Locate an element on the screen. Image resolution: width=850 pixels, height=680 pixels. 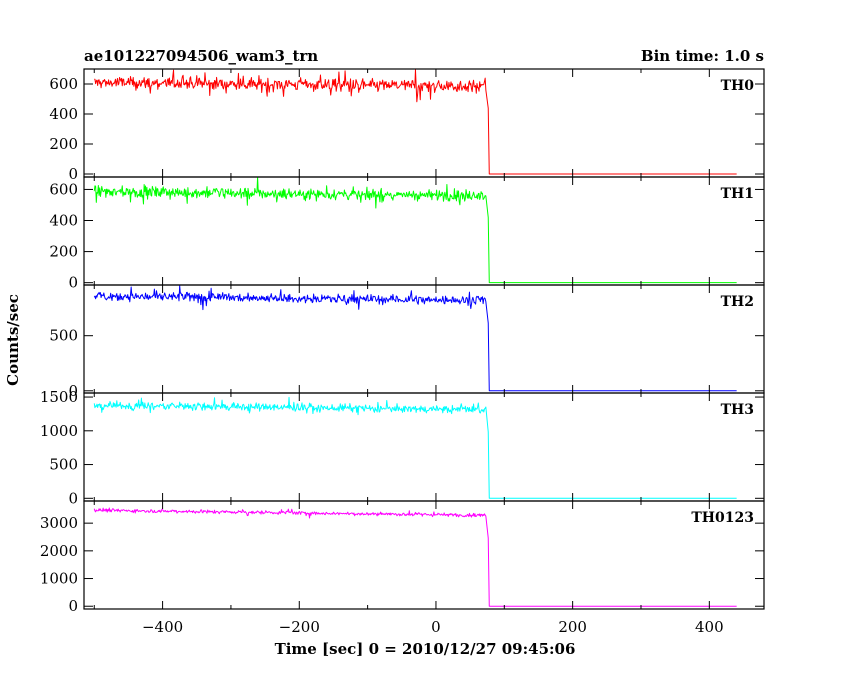
panel-th0123: 0 1000 2000 3000 TH0123 is located at coordinates (402, 557).